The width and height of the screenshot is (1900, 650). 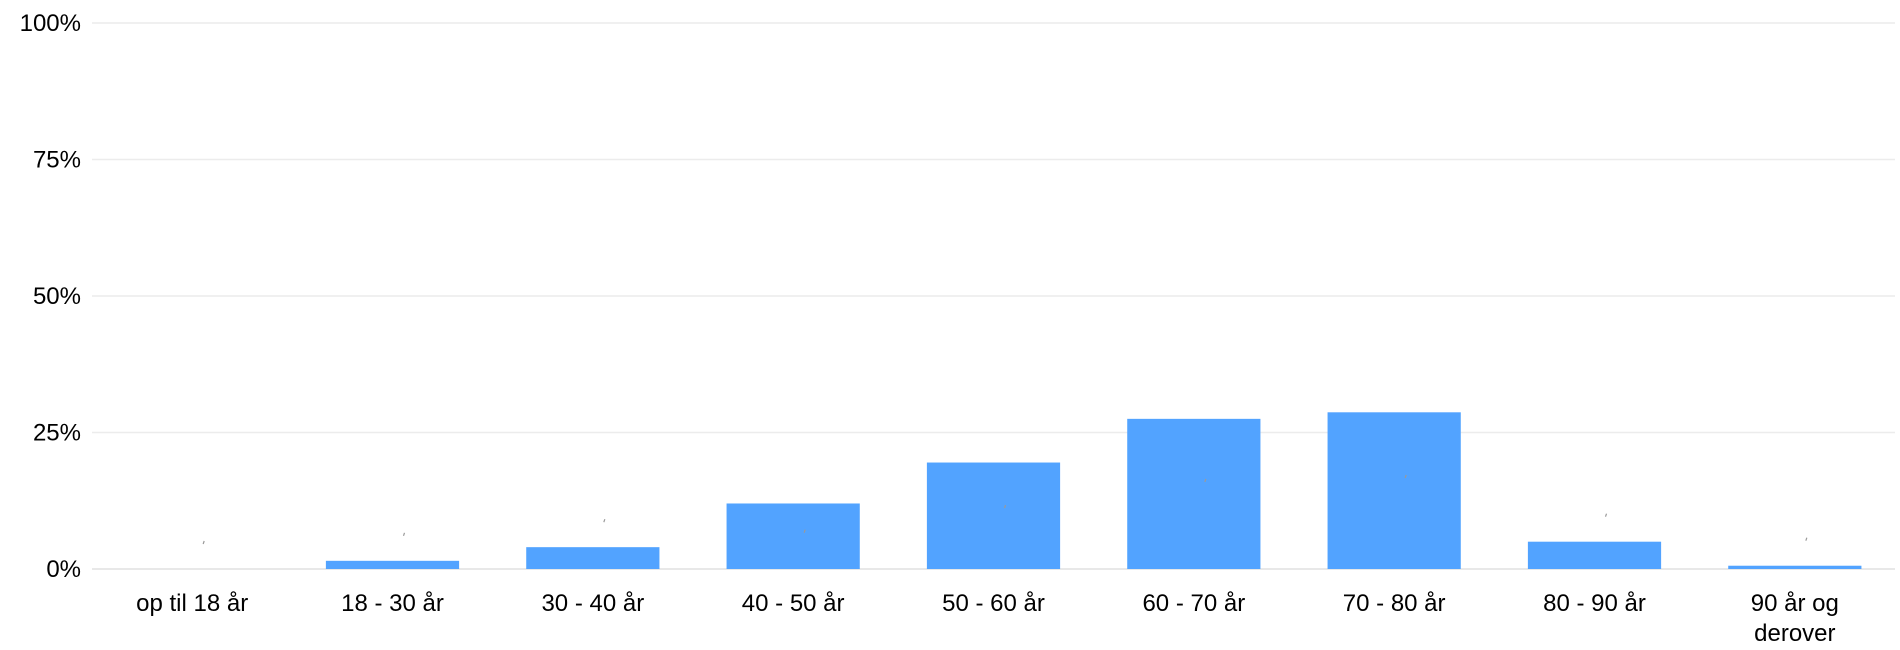 I want to click on x-tick-label: 40 - 50 år, so click(x=793, y=603).